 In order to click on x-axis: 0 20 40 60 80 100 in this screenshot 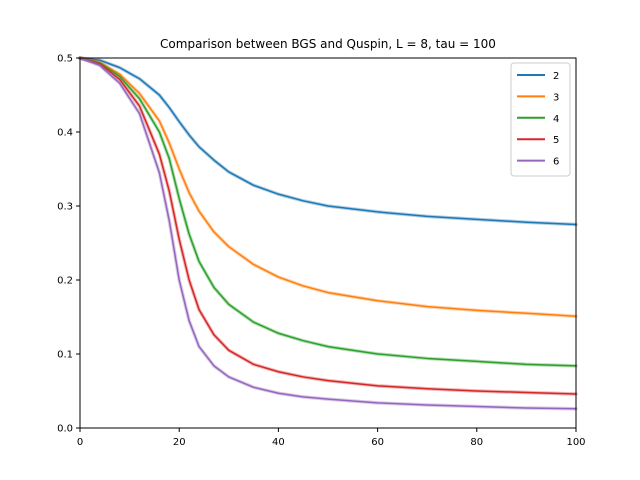, I will do `click(331, 438)`.